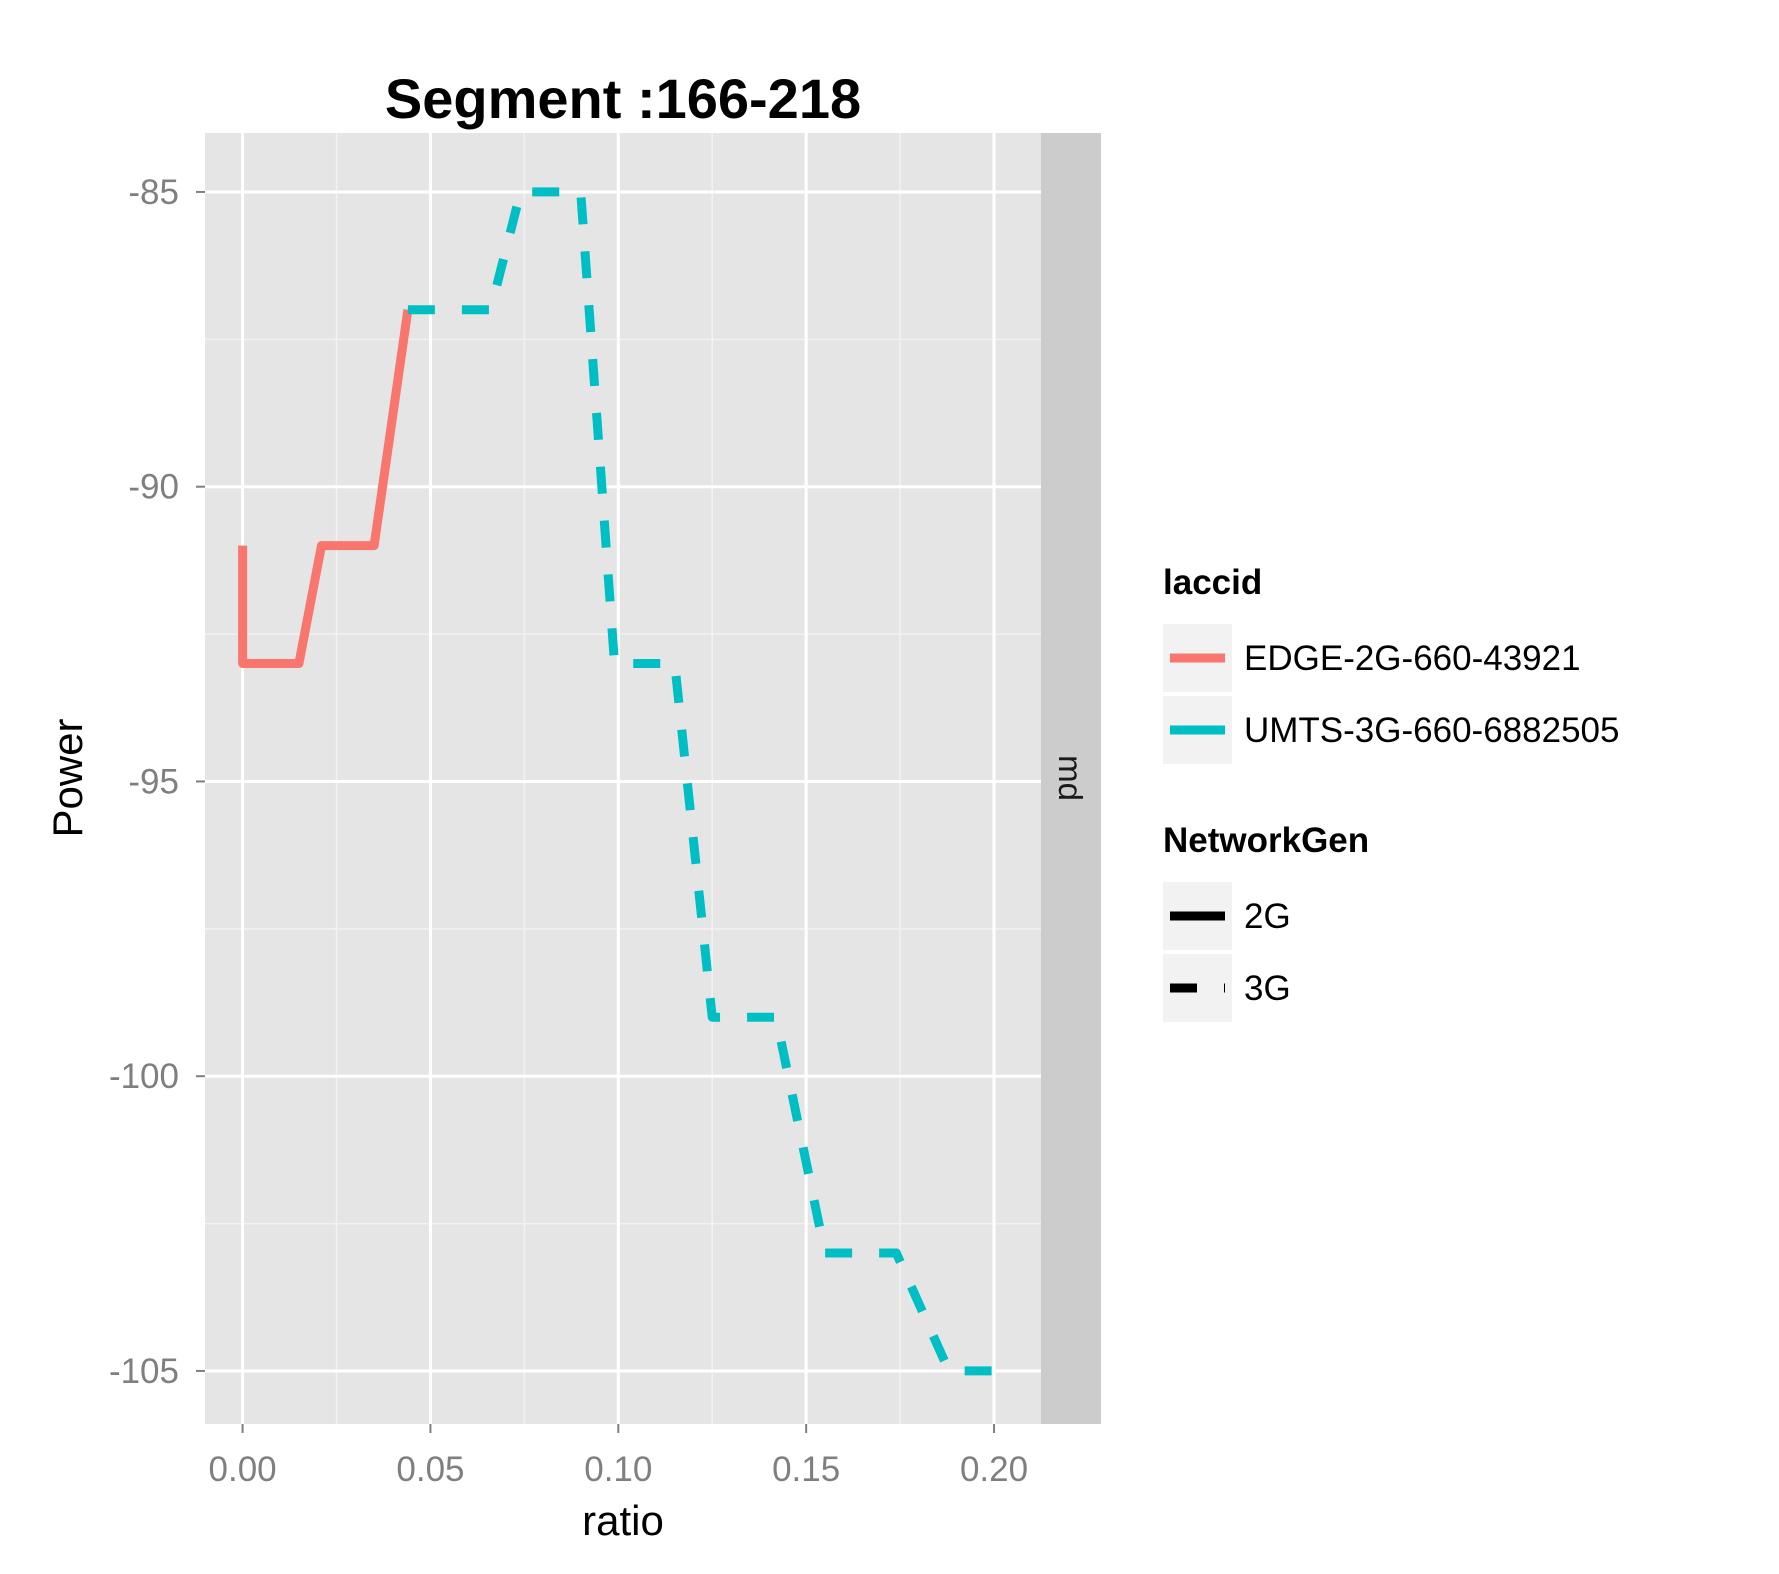 The image size is (1779, 1574). I want to click on x-tick-label: 0.10, so click(618, 1469).